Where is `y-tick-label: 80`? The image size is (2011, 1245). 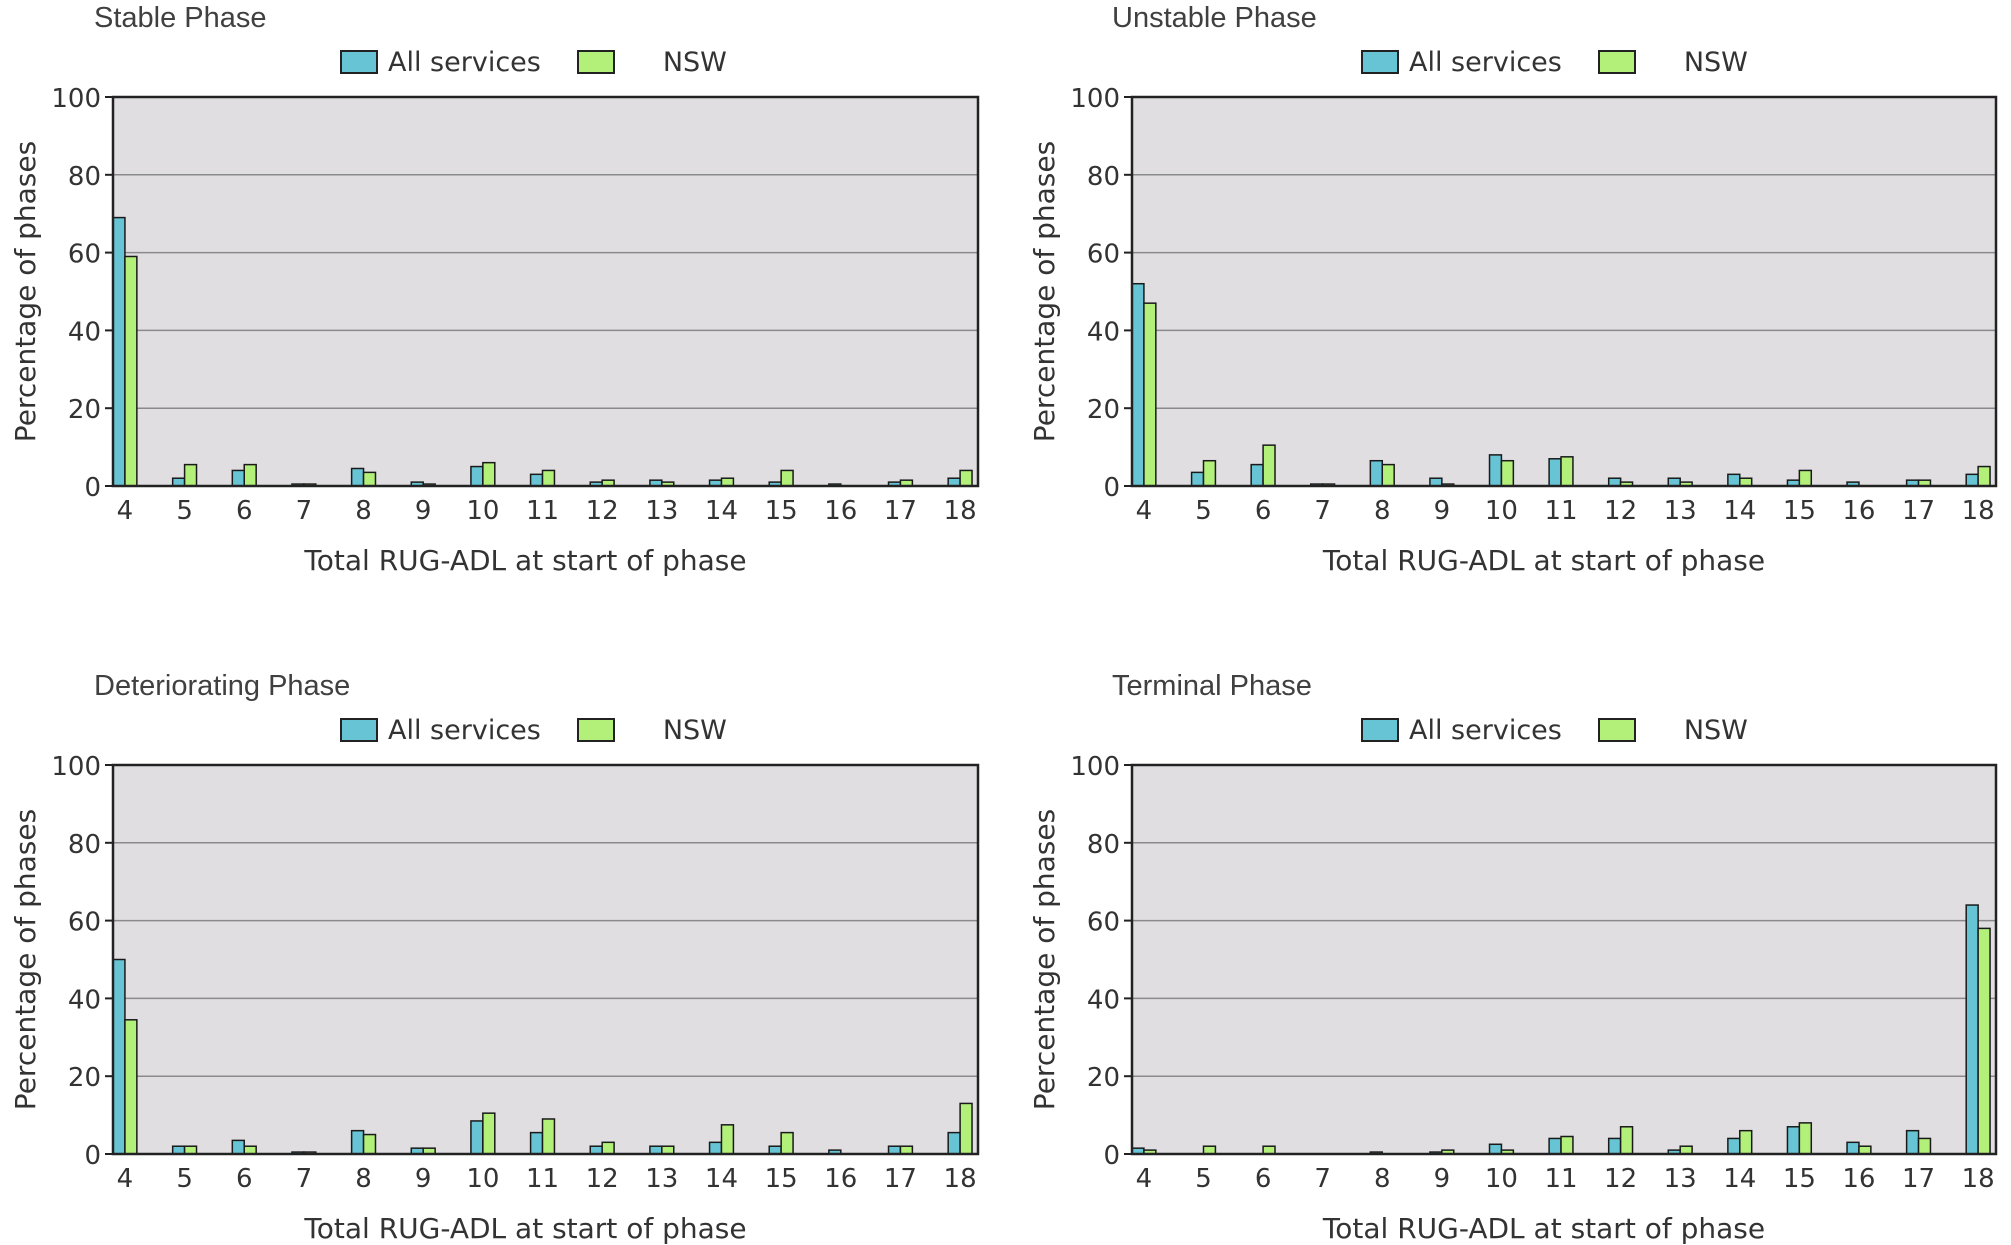
y-tick-label: 80 is located at coordinates (1103, 845).